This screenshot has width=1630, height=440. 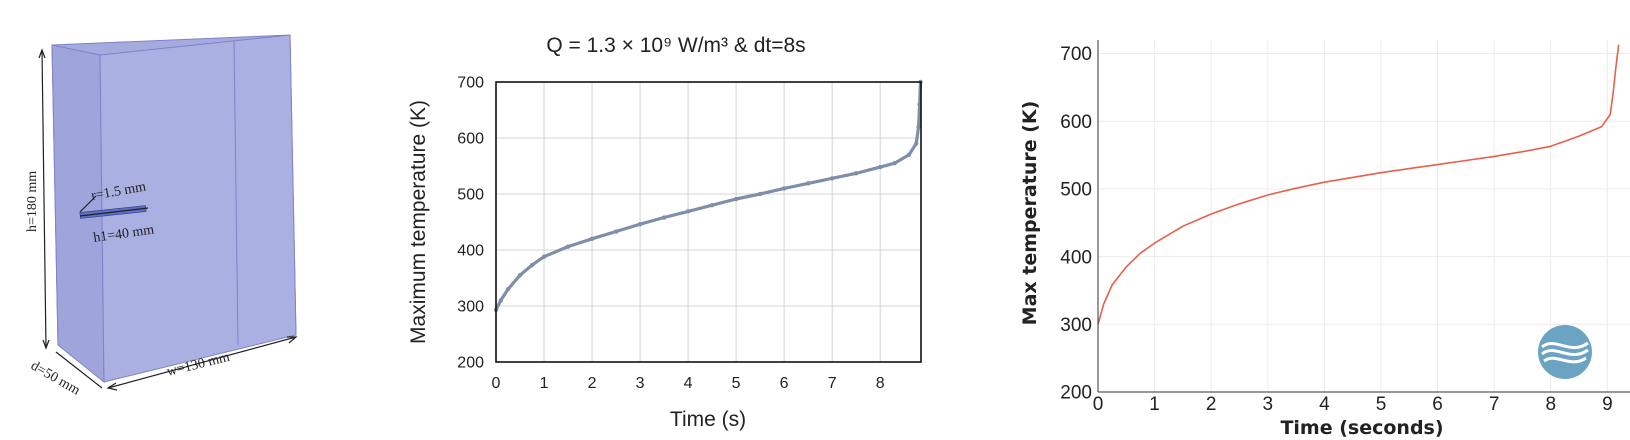 I want to click on depth-label: d=50 mm, so click(x=55, y=378).